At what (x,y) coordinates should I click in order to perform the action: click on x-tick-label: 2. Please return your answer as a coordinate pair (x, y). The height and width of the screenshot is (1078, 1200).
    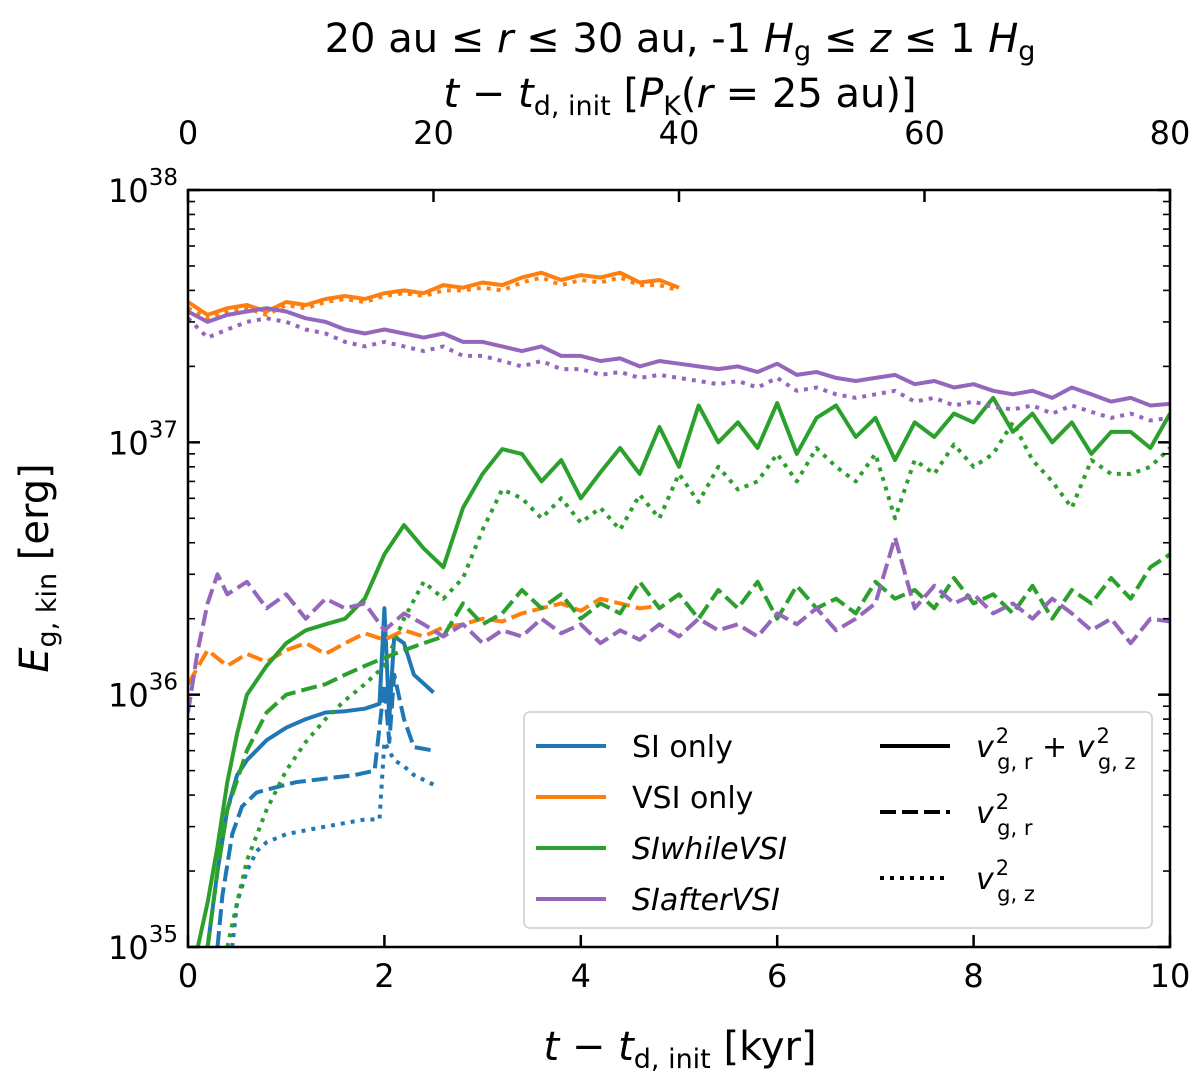
    Looking at the image, I should click on (384, 976).